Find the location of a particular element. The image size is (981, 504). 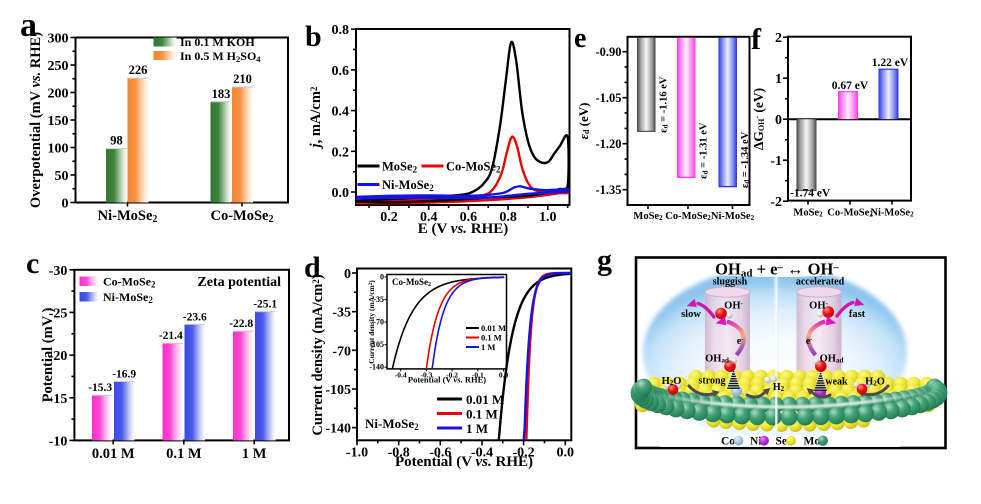

svg-text: -0.90 is located at coordinates (608, 52).